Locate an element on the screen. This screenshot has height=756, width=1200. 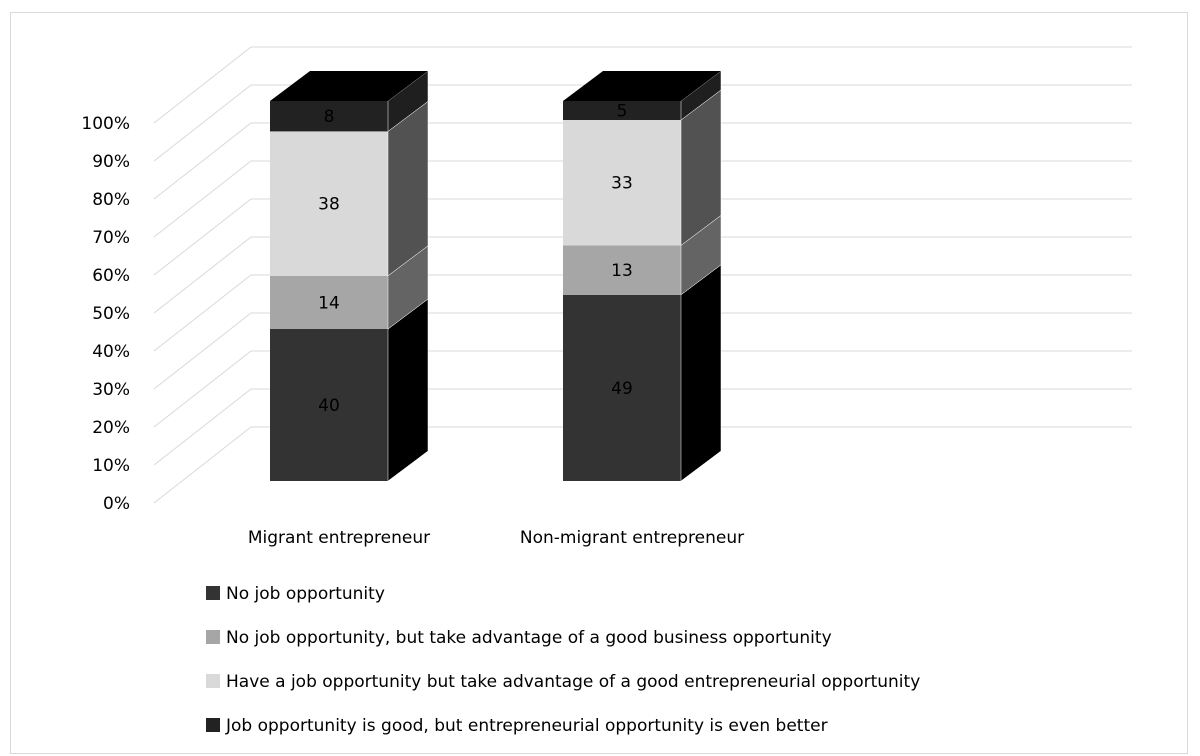
y-tick-label: 60% is located at coordinates (111, 276).